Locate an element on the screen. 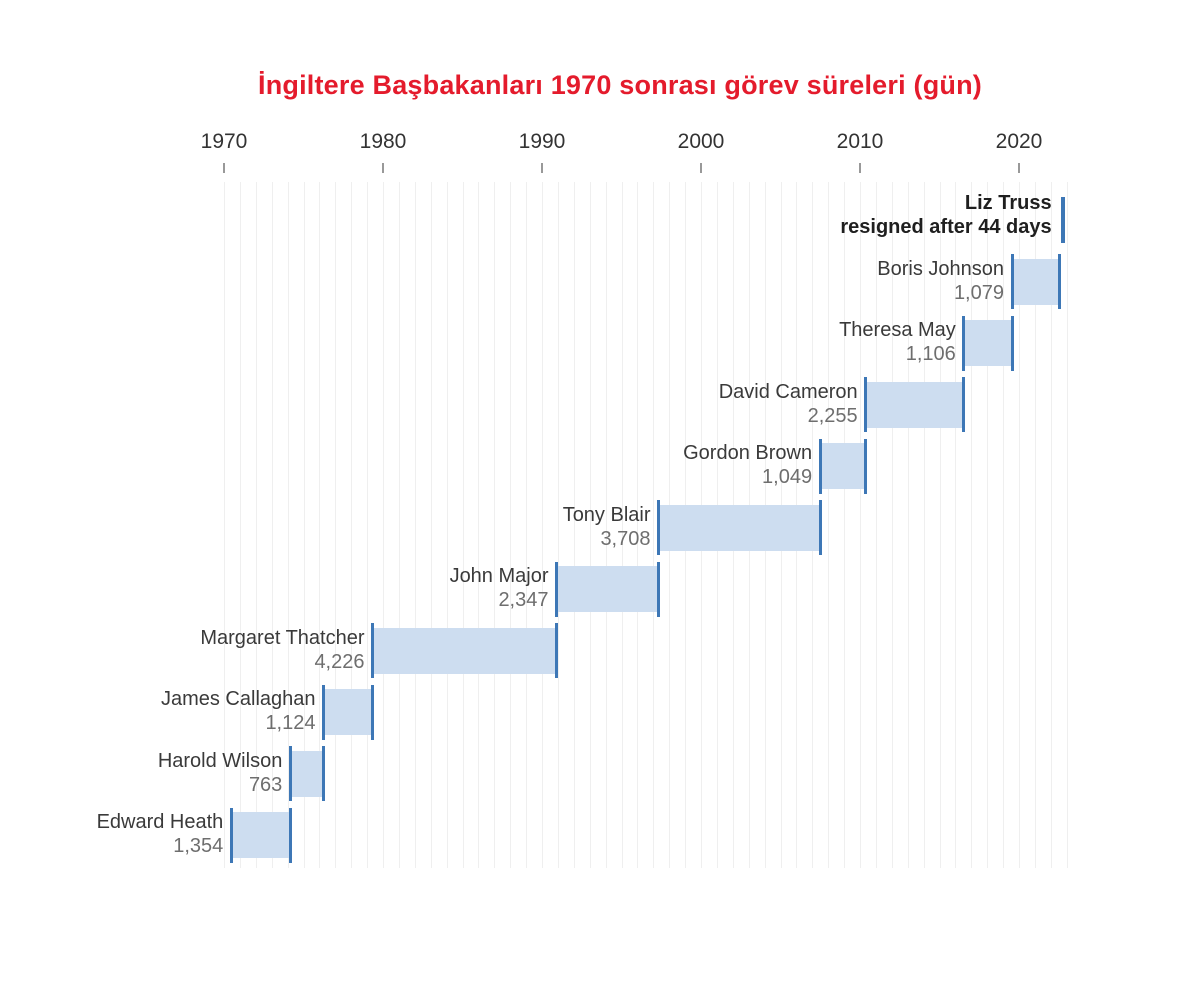 This screenshot has width=1200, height=995. pm-bar-end-cap-gordon-brown is located at coordinates (866, 466).